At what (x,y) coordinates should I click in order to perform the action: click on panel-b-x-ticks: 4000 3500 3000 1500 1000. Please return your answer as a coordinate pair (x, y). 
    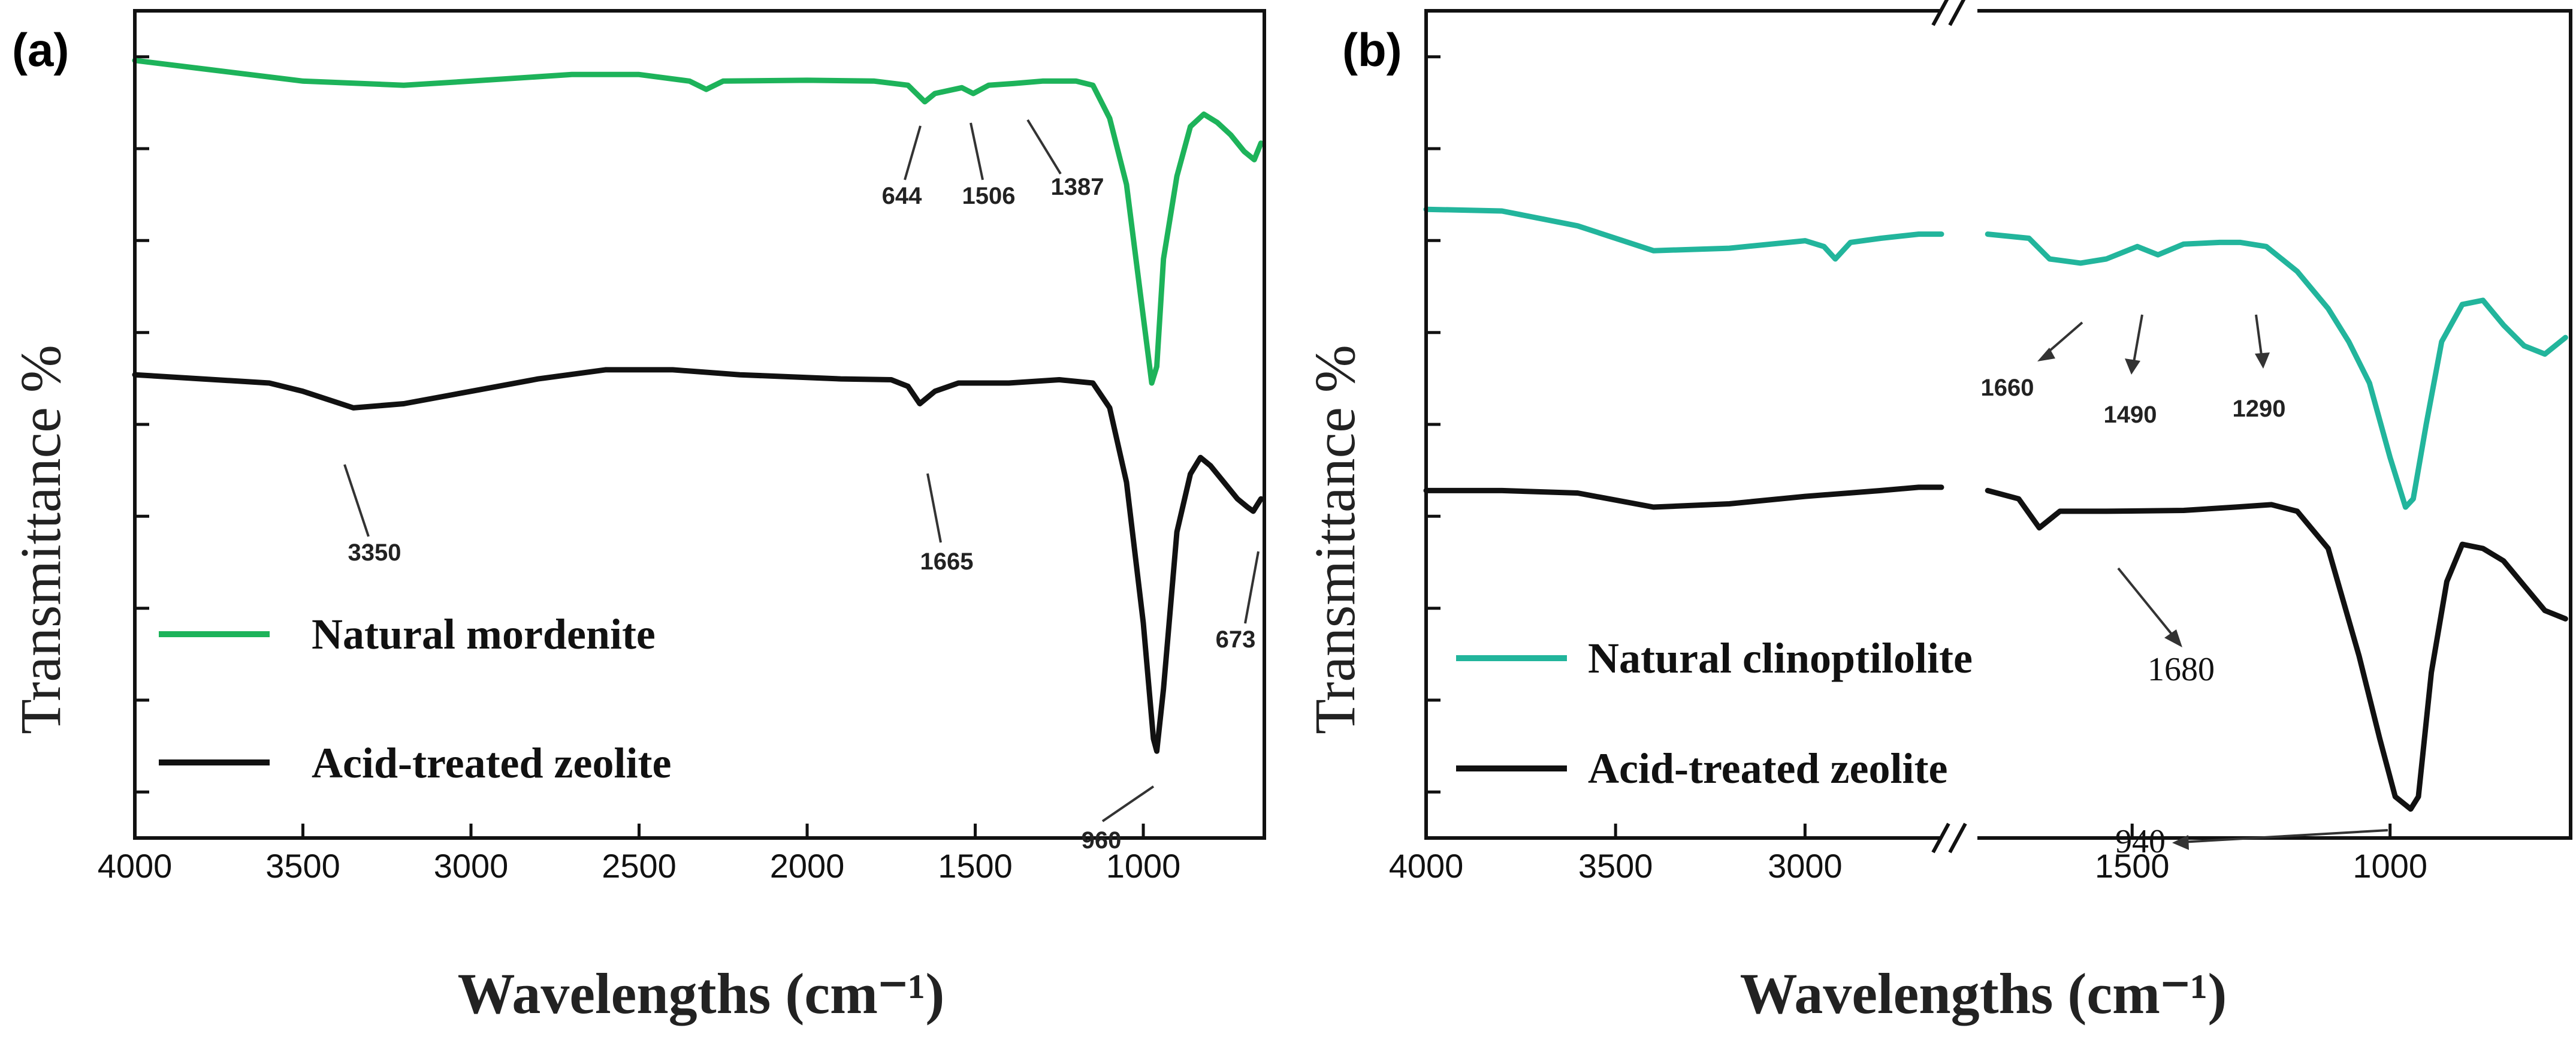
    Looking at the image, I should click on (1908, 854).